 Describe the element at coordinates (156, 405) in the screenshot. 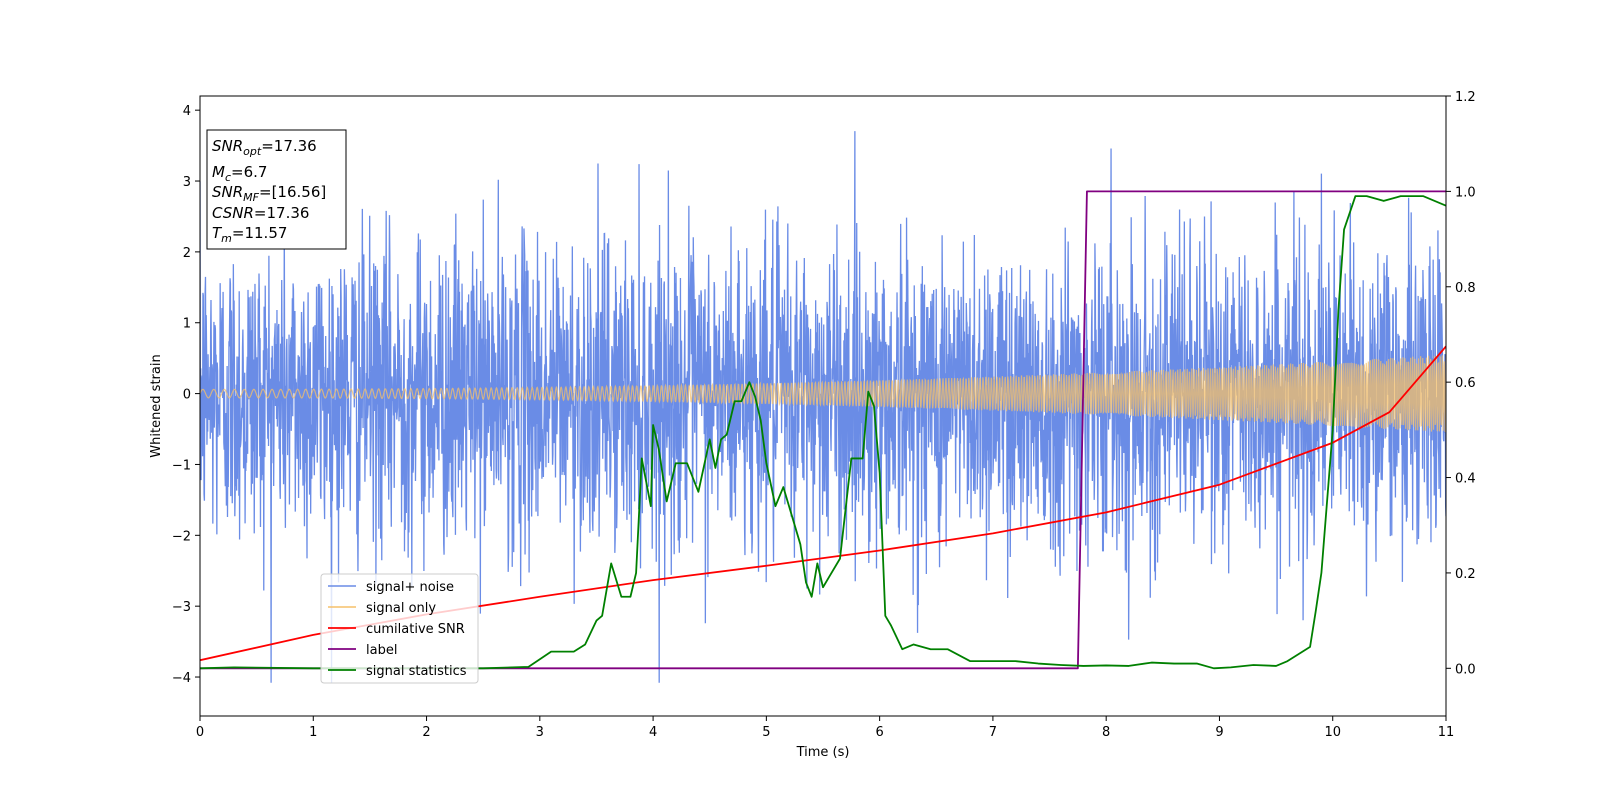

I see `y-axis-label: Whitened strain` at that location.